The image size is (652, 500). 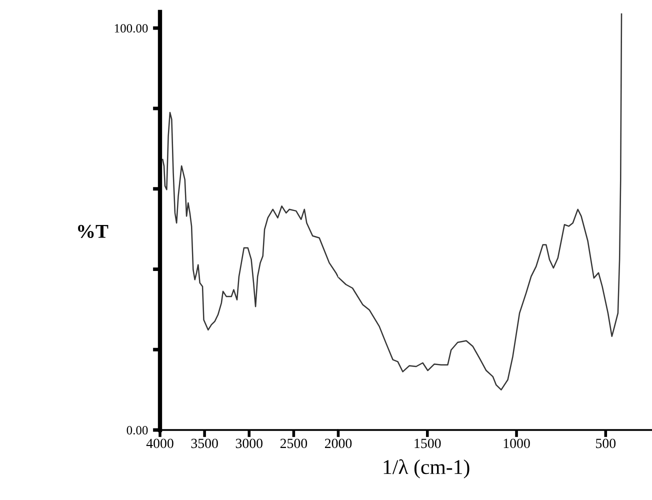 I want to click on y-axis-title: %T, so click(x=93, y=231).